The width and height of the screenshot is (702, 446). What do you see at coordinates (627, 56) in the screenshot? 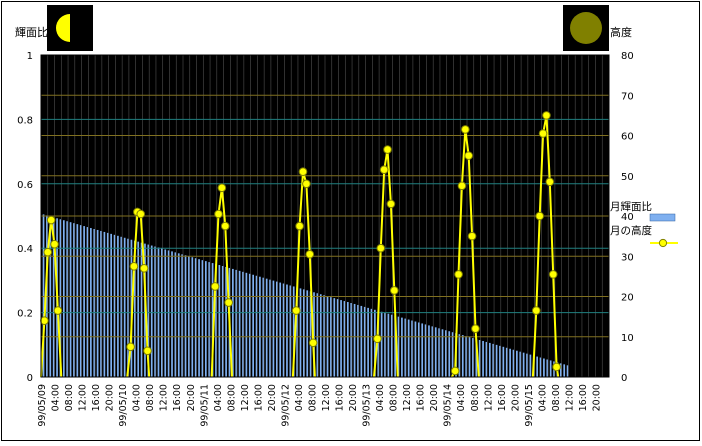
I see `right-tick-label: 80` at bounding box center [627, 56].